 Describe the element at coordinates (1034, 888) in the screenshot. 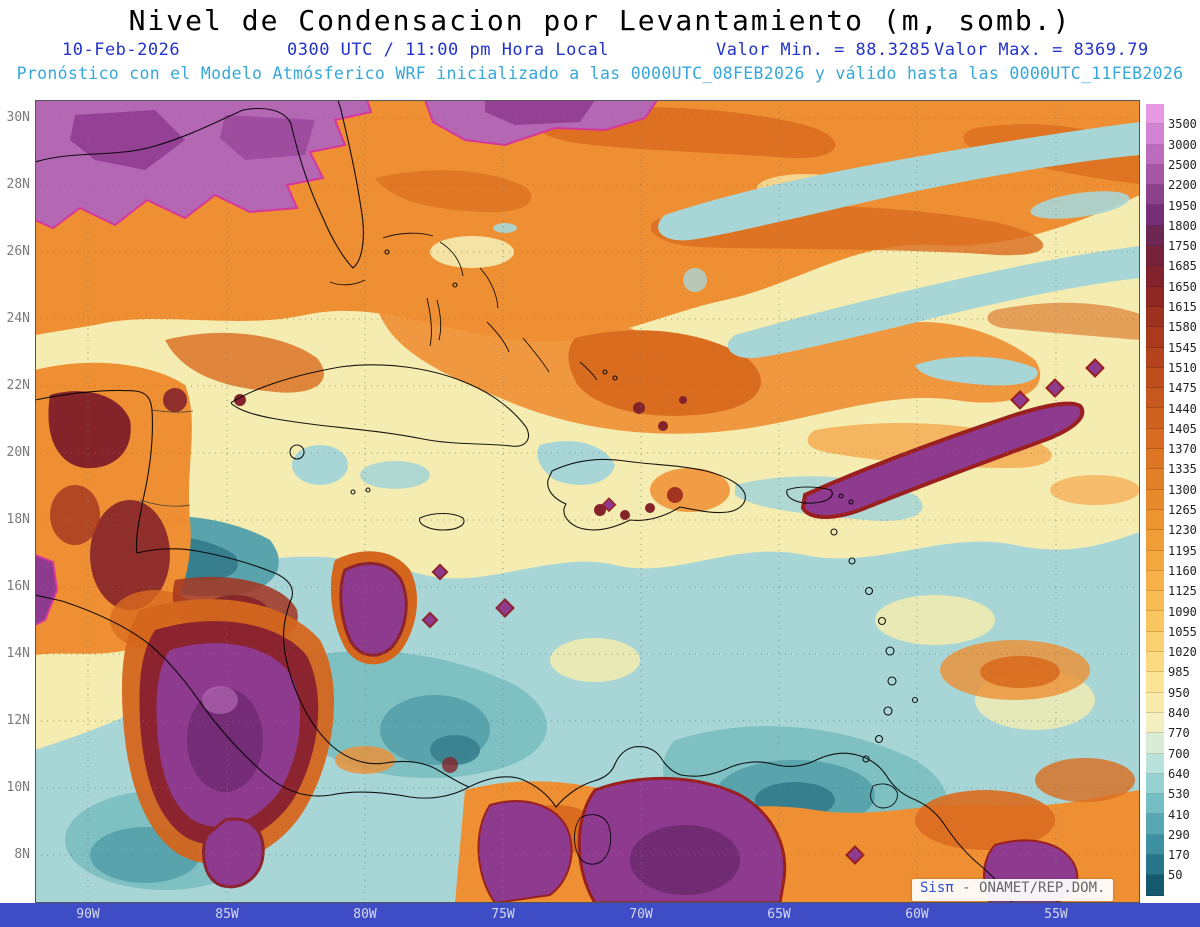

I see `watermark-text: - ONAMET/REP.DOM.` at that location.